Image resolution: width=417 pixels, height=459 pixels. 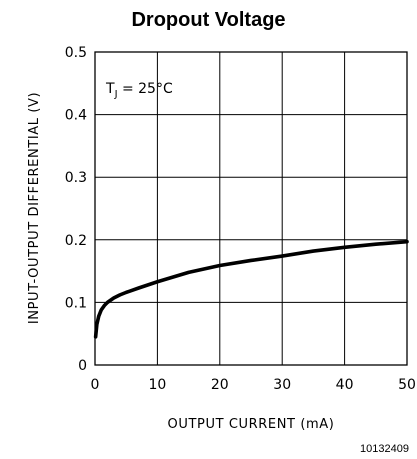 I want to click on y-tick-label: 0.3, so click(x=76, y=178).